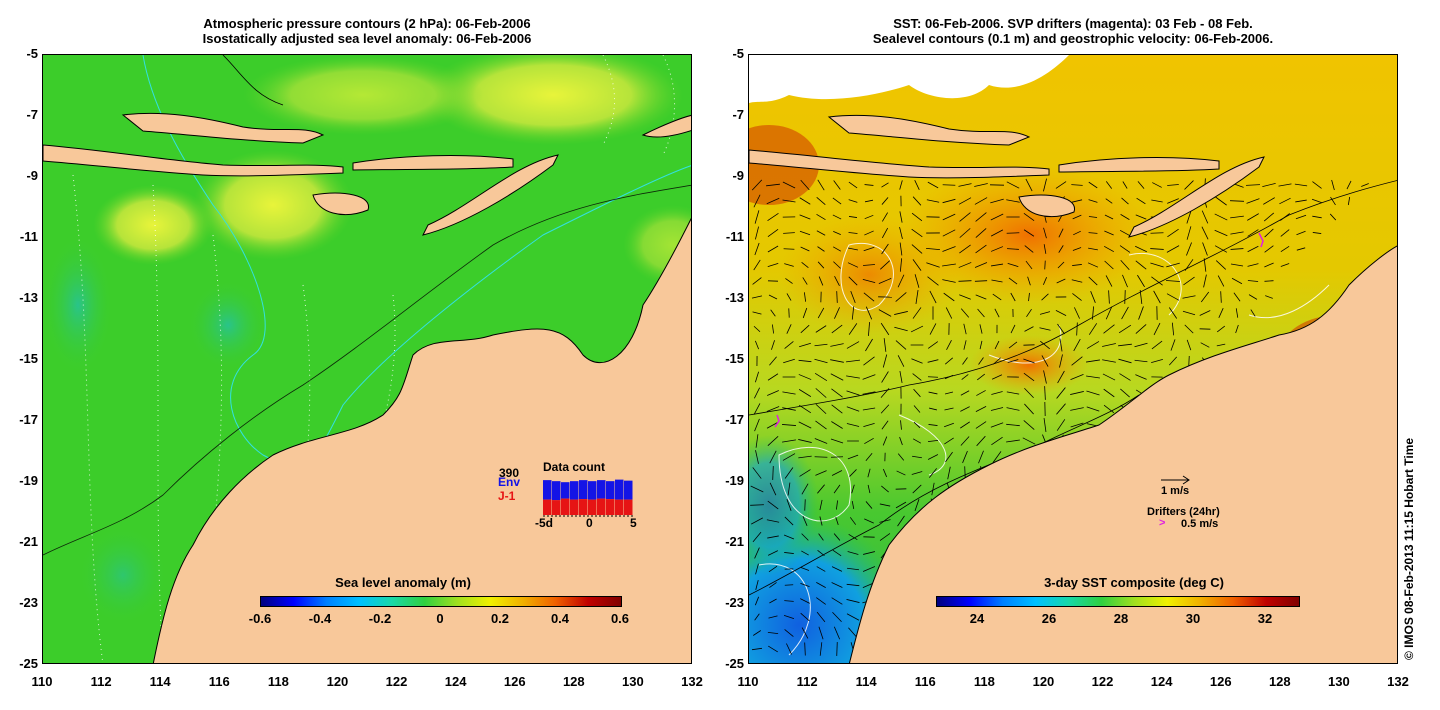 The height and width of the screenshot is (710, 1440). What do you see at coordinates (777, 421) in the screenshot?
I see `drifter-track` at bounding box center [777, 421].